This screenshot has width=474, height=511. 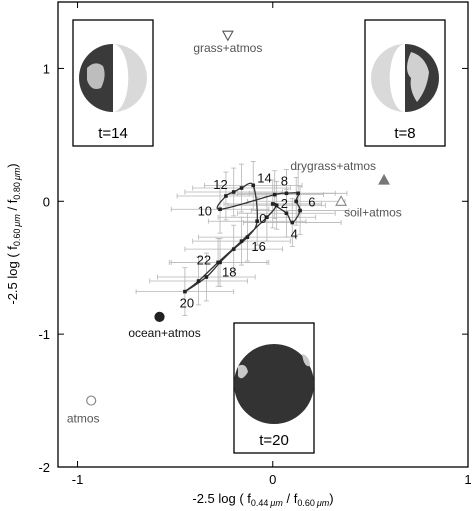 What do you see at coordinates (187, 303) in the screenshot?
I see `time-label: 20` at bounding box center [187, 303].